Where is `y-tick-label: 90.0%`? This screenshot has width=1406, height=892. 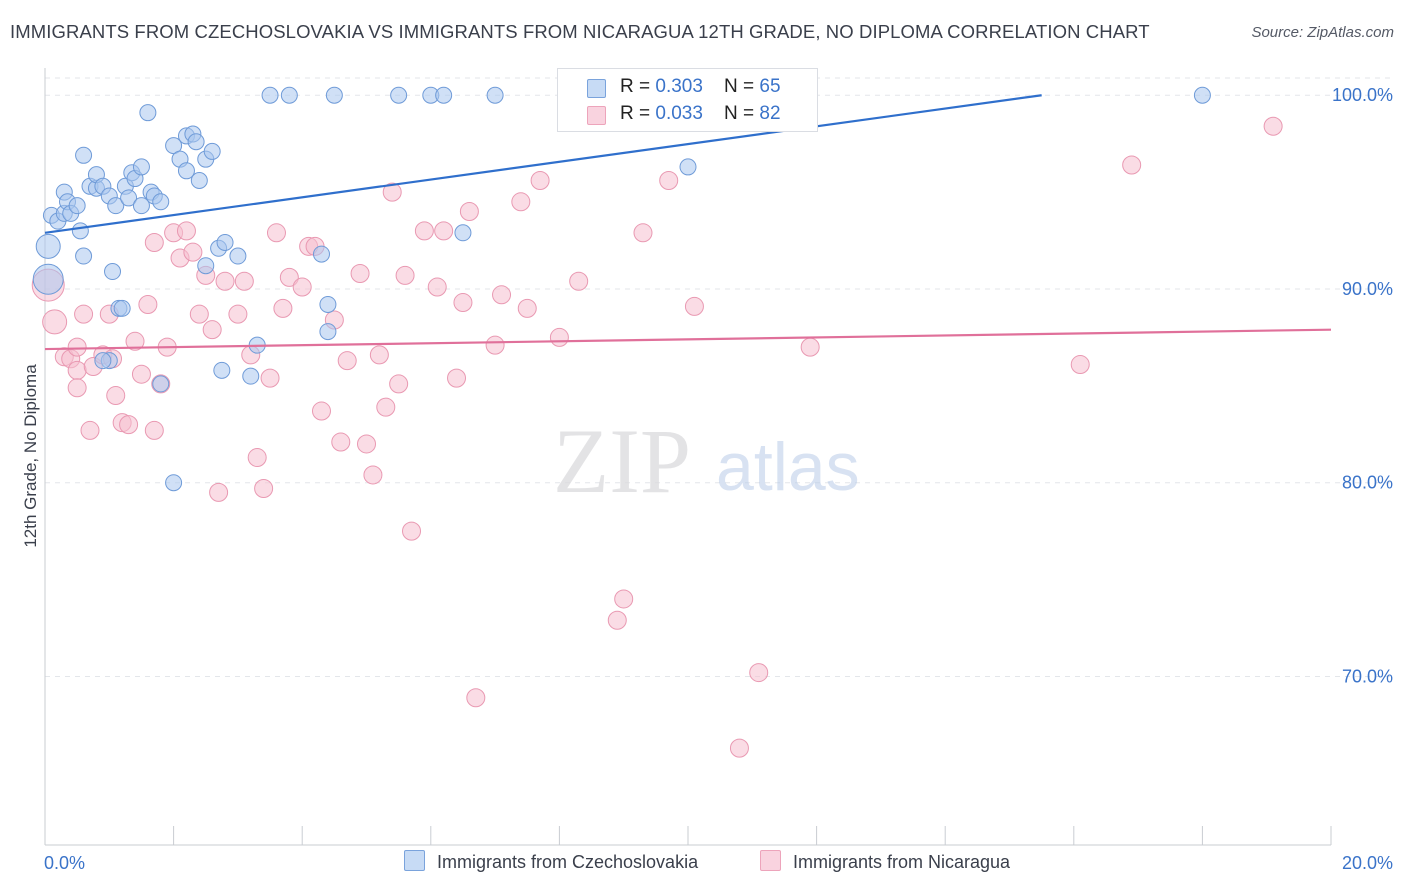 y-tick-label: 90.0% is located at coordinates (1367, 289).